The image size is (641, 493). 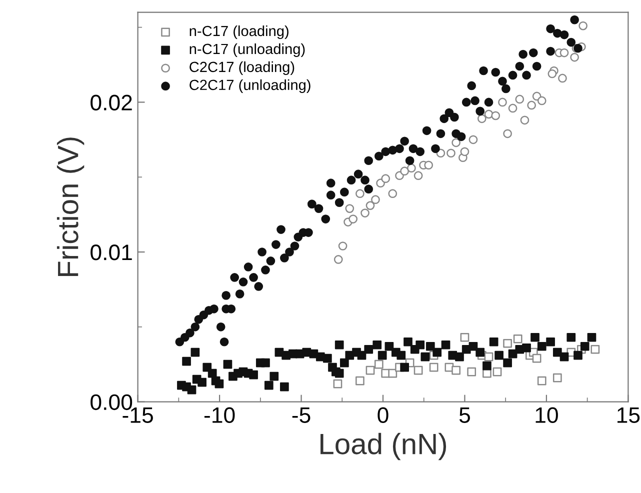 What do you see at coordinates (629, 415) in the screenshot?
I see `x-tick-label: 15` at bounding box center [629, 415].